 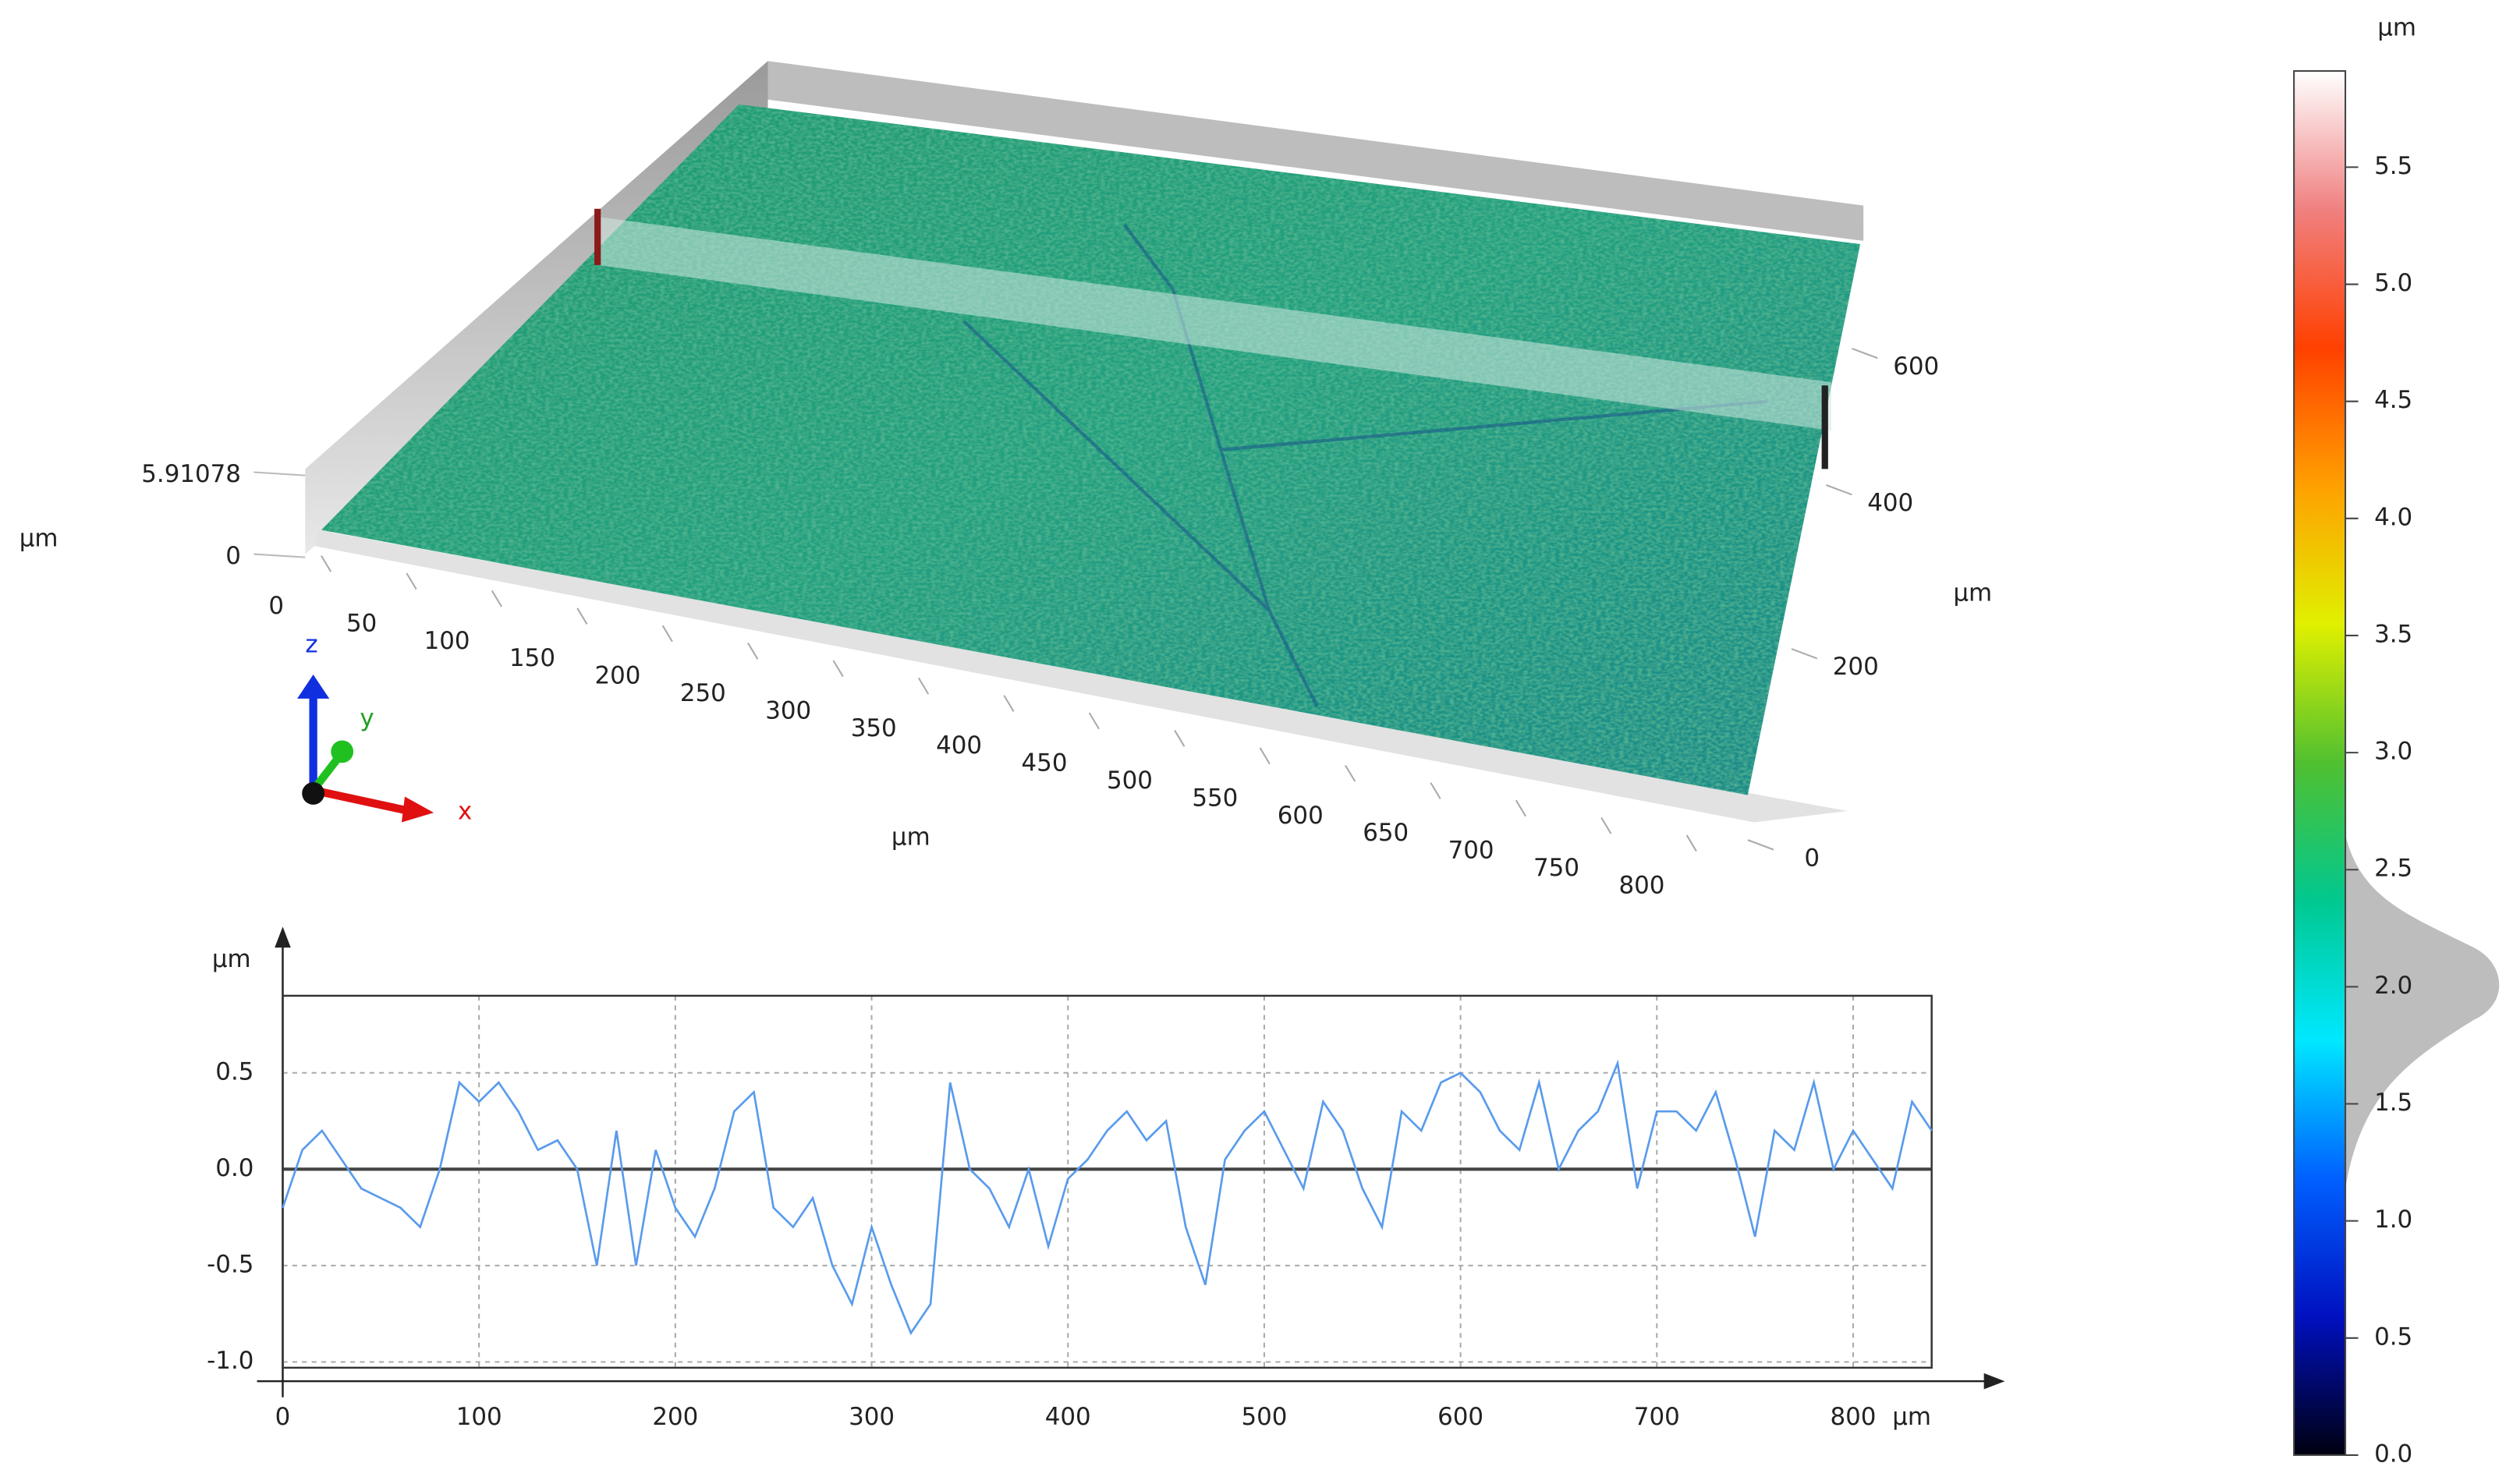 I want to click on profile-band, so click(x=1214, y=323).